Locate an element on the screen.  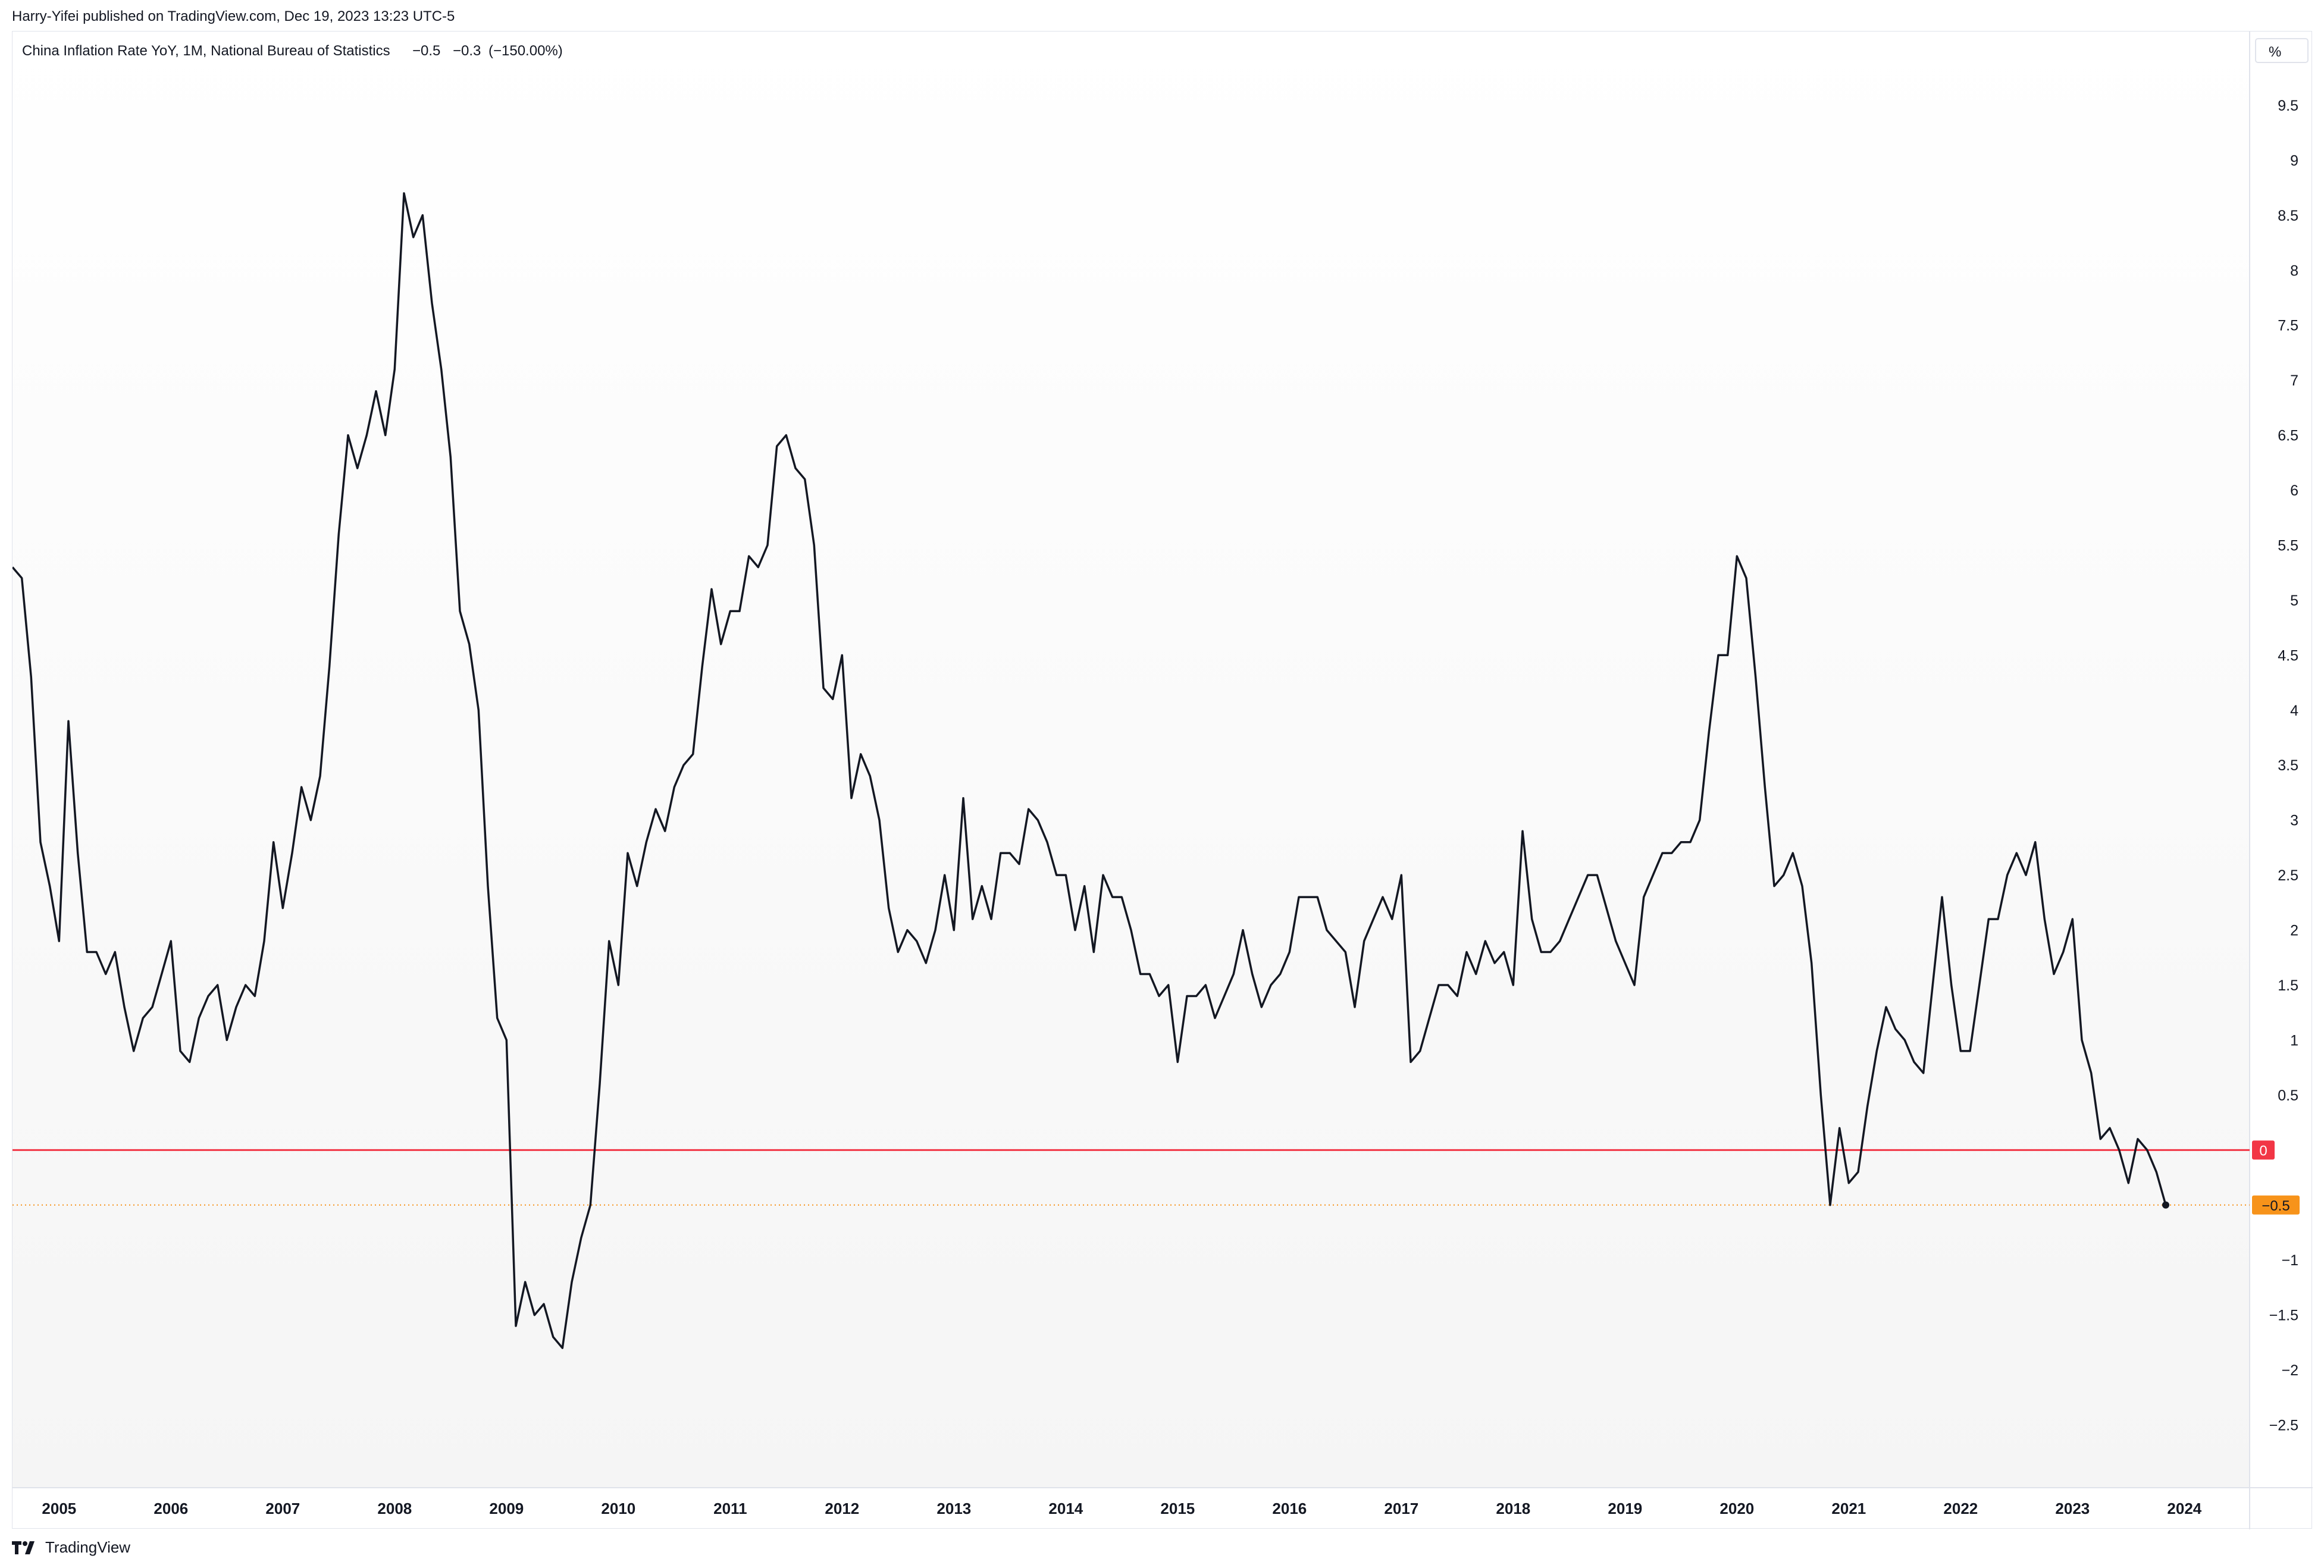
unit-label: % is located at coordinates (2275, 52).